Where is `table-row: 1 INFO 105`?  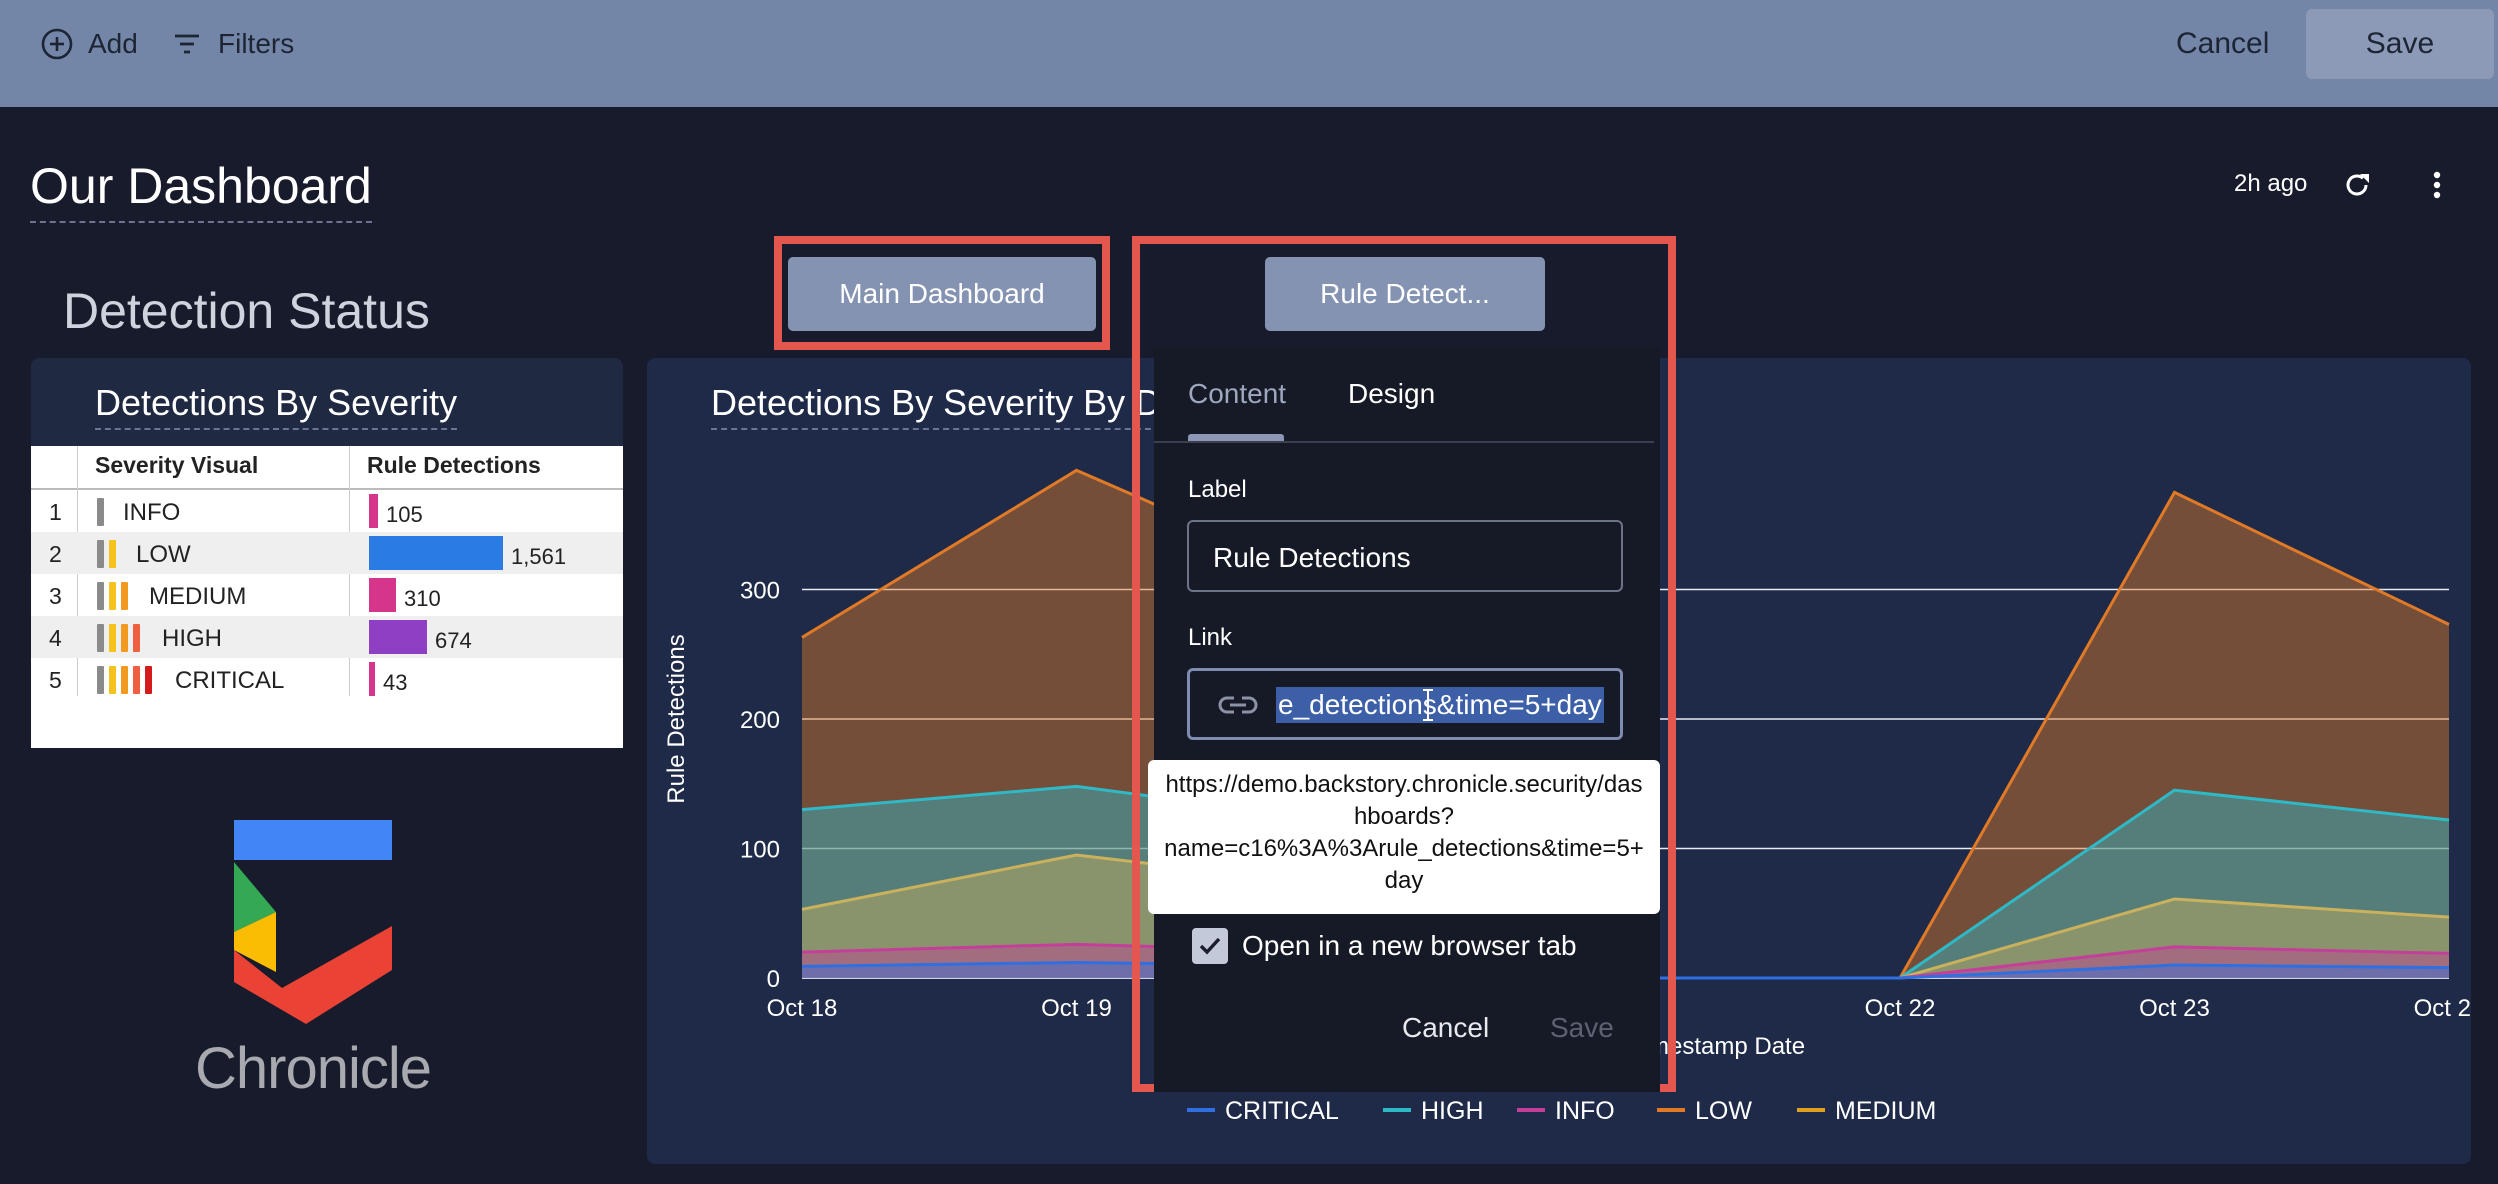
table-row: 1 INFO 105 is located at coordinates (327, 511).